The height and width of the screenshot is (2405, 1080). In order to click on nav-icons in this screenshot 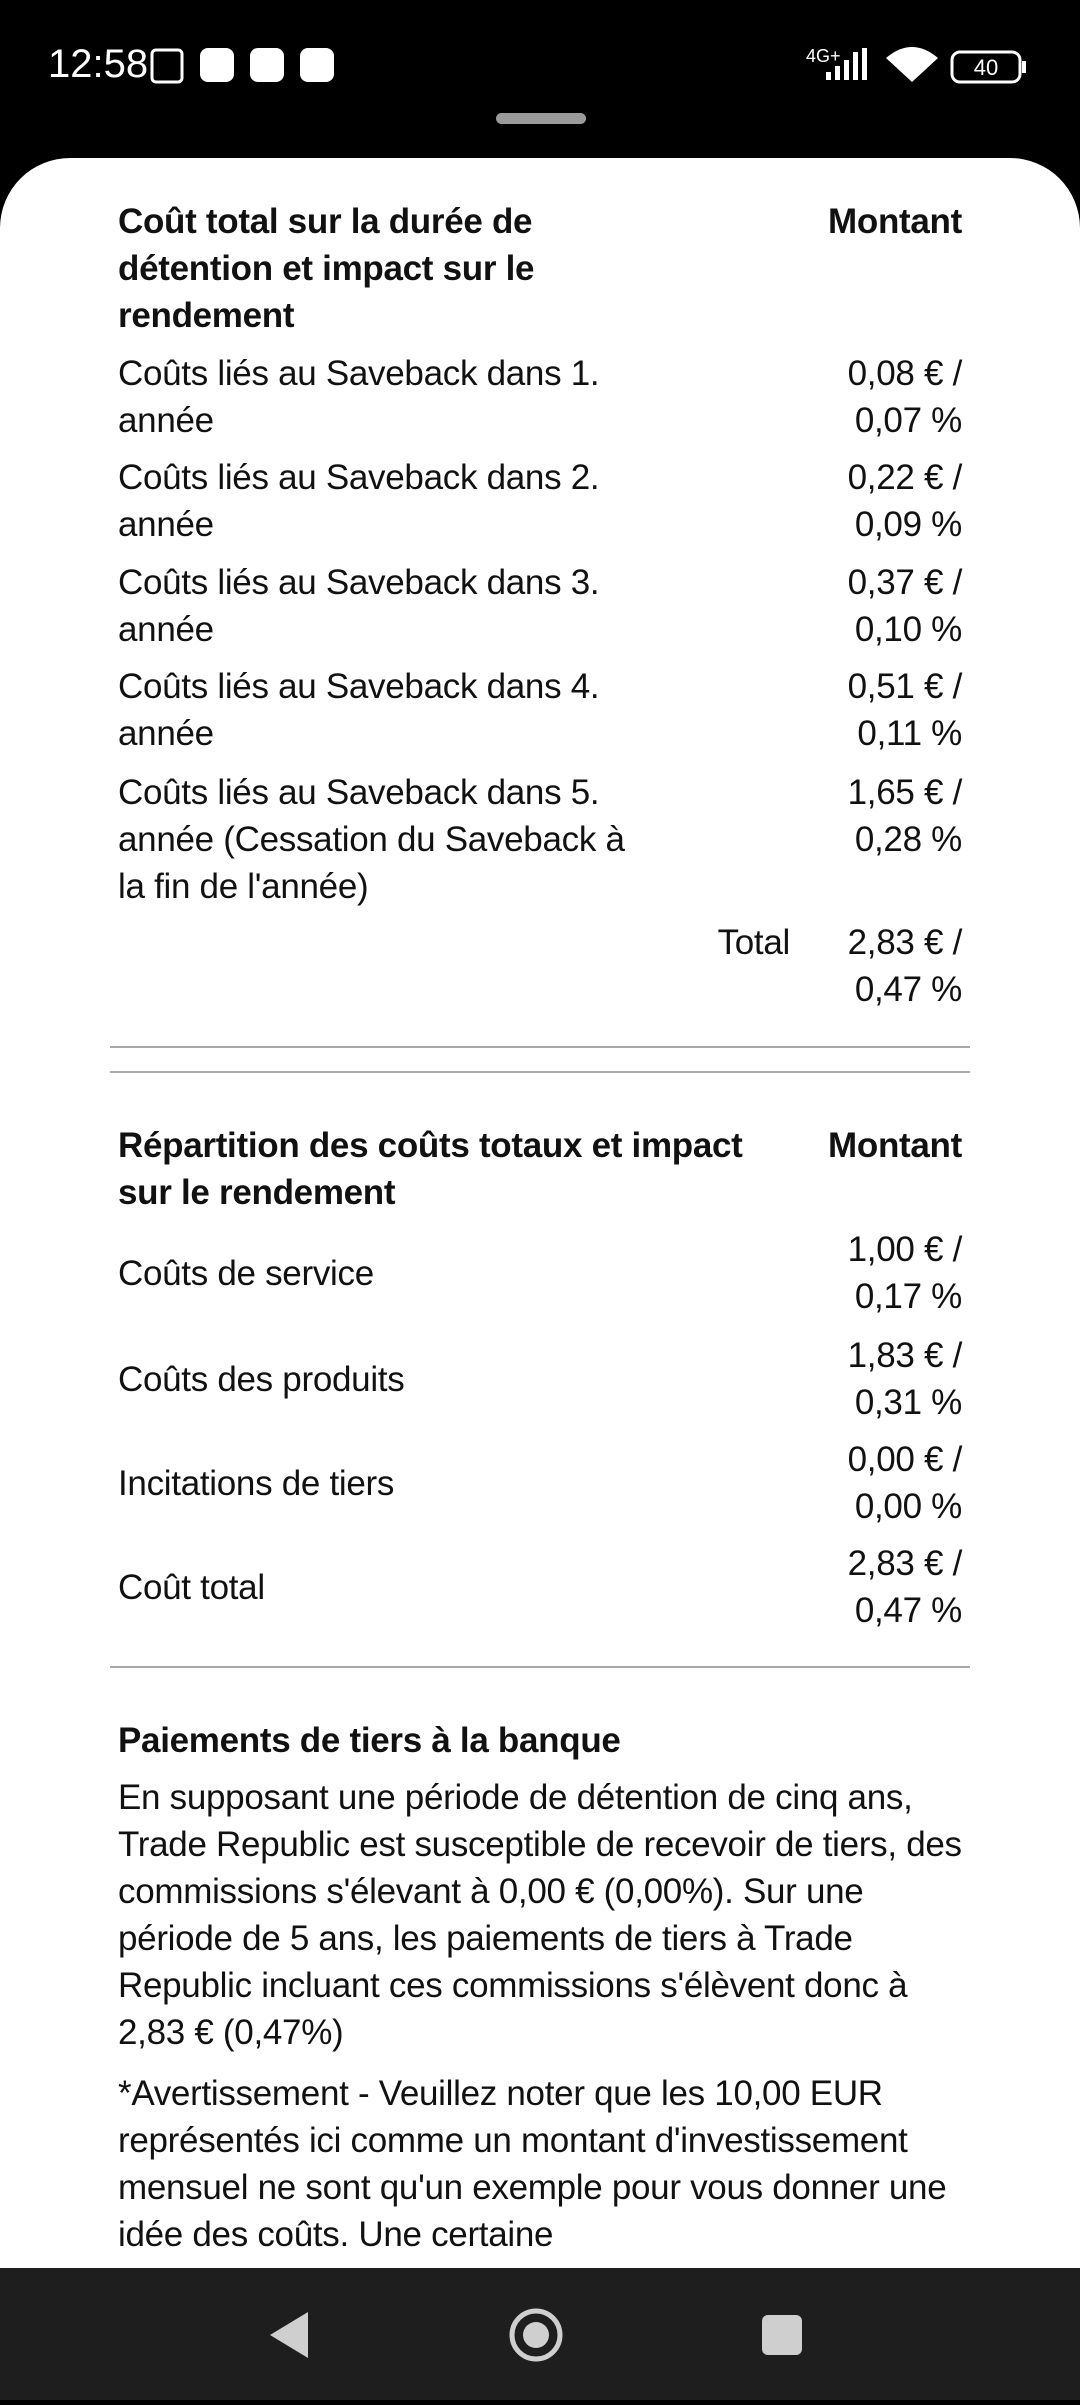, I will do `click(536, 2335)`.